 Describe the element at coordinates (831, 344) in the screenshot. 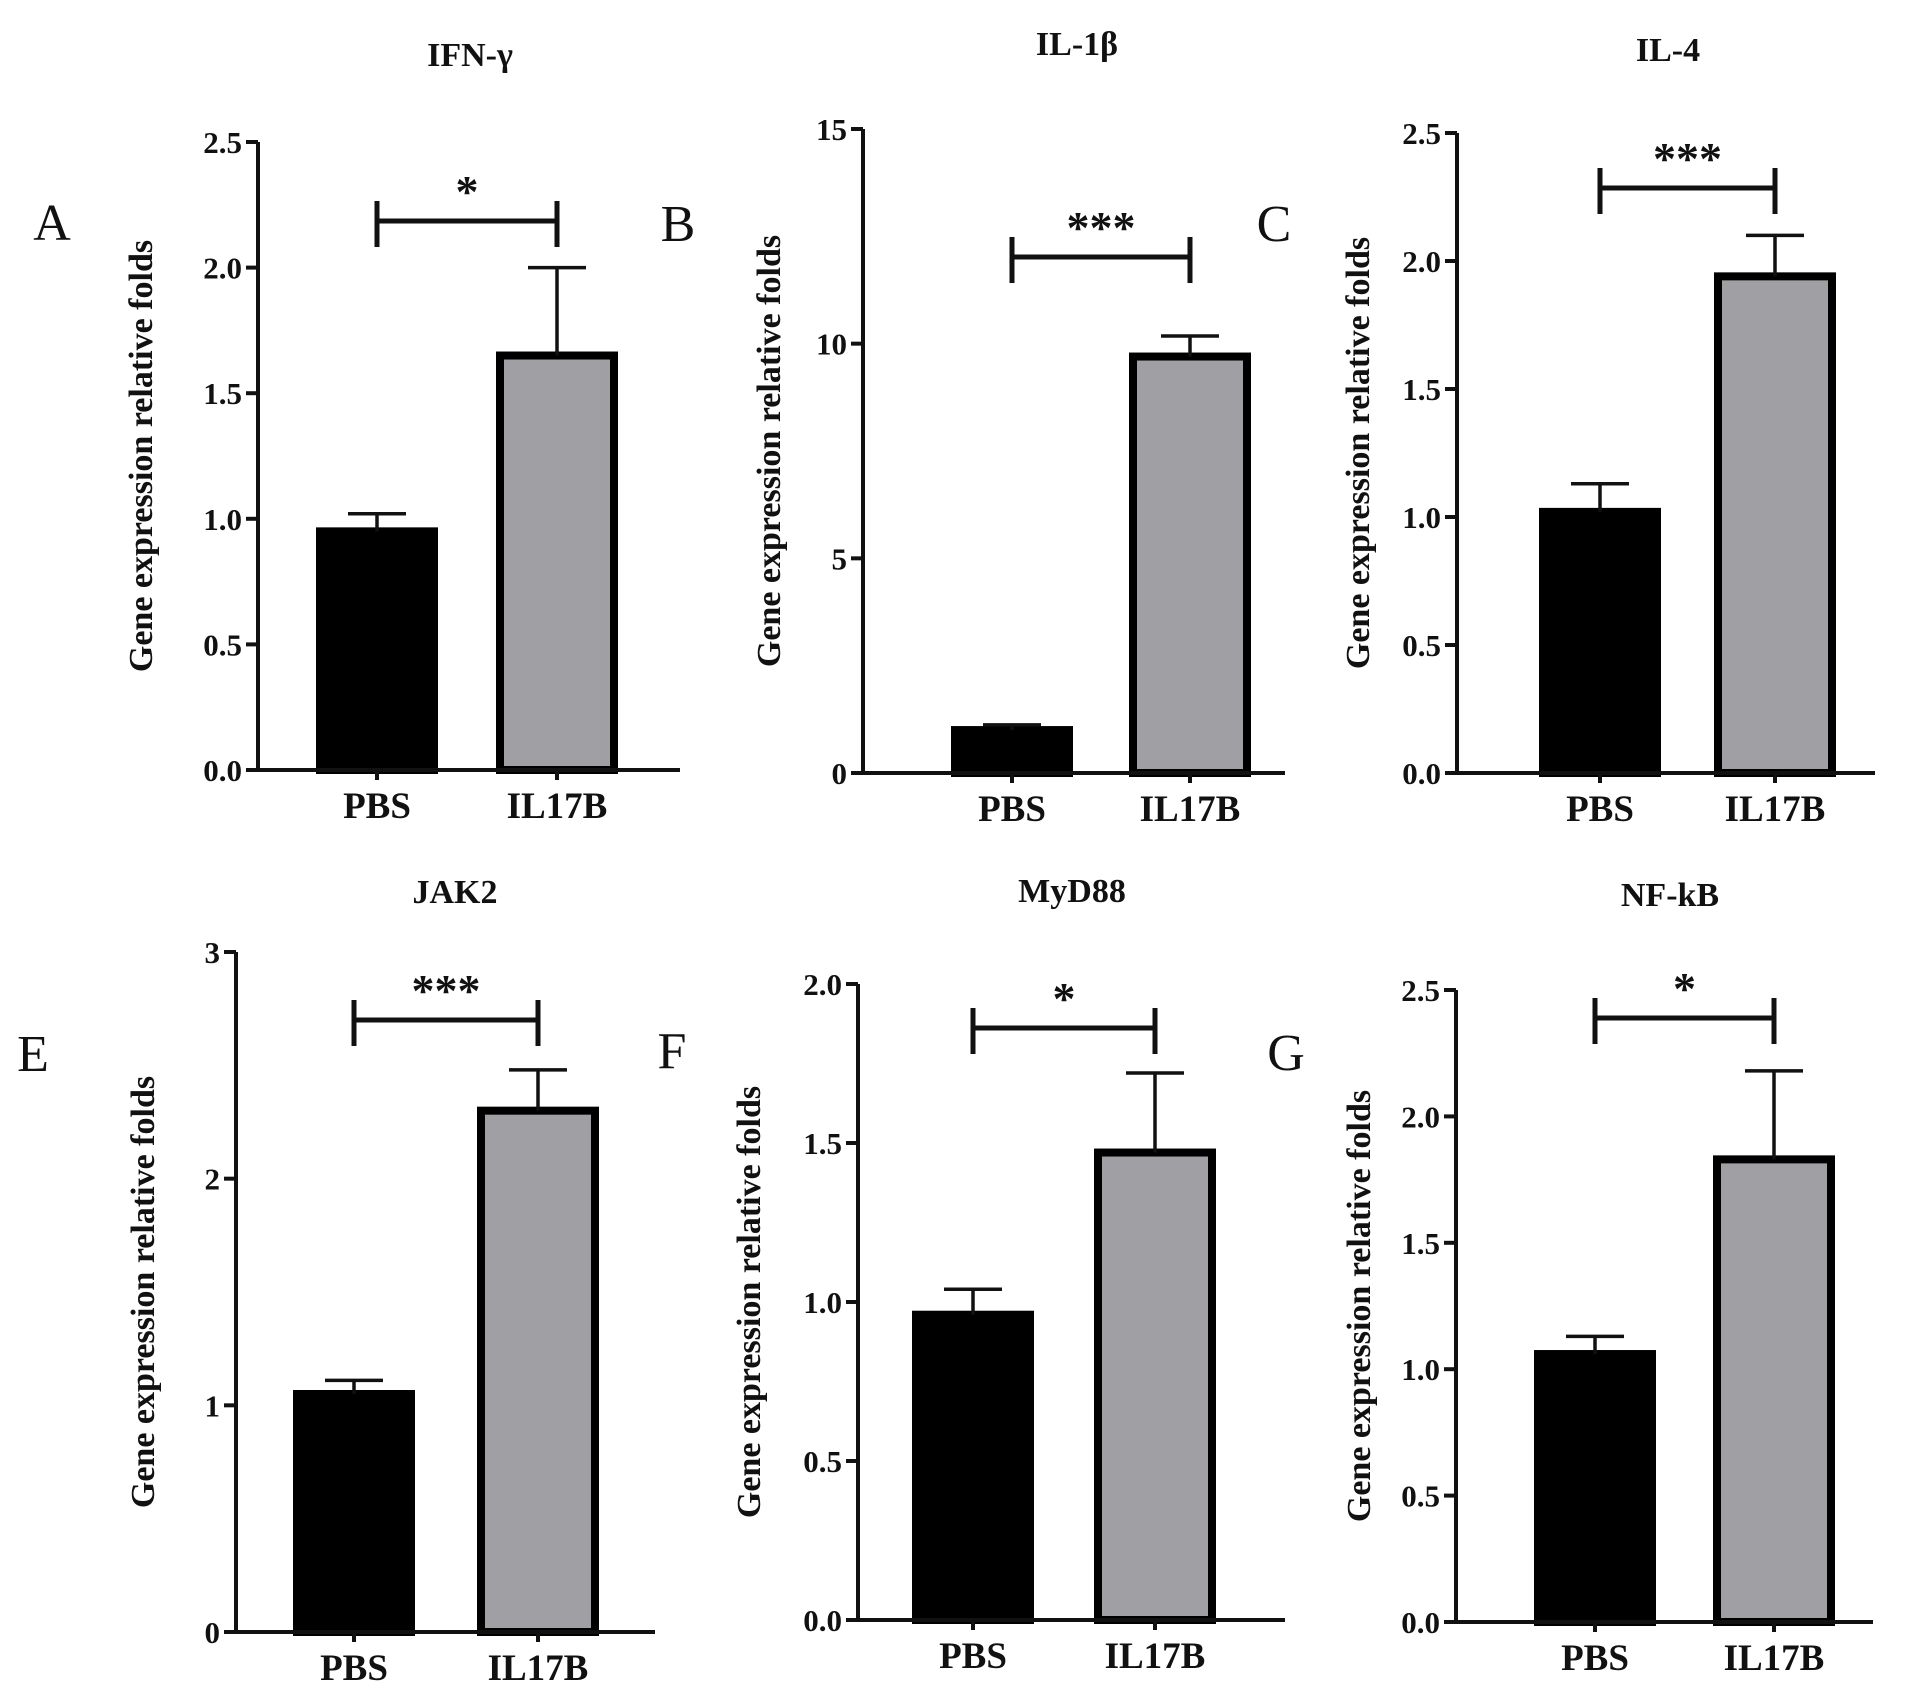

I see `y-tick-label: 10` at that location.